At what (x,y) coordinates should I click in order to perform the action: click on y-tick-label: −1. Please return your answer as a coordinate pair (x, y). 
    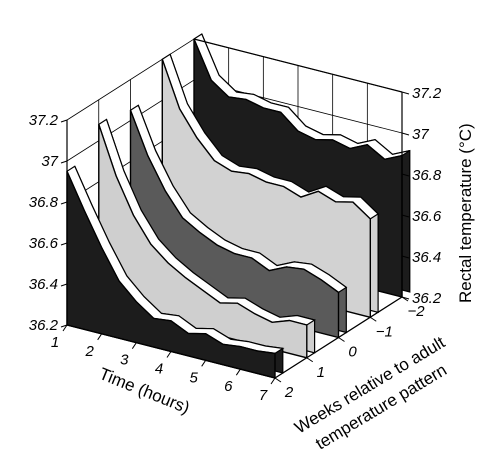
    Looking at the image, I should click on (384, 331).